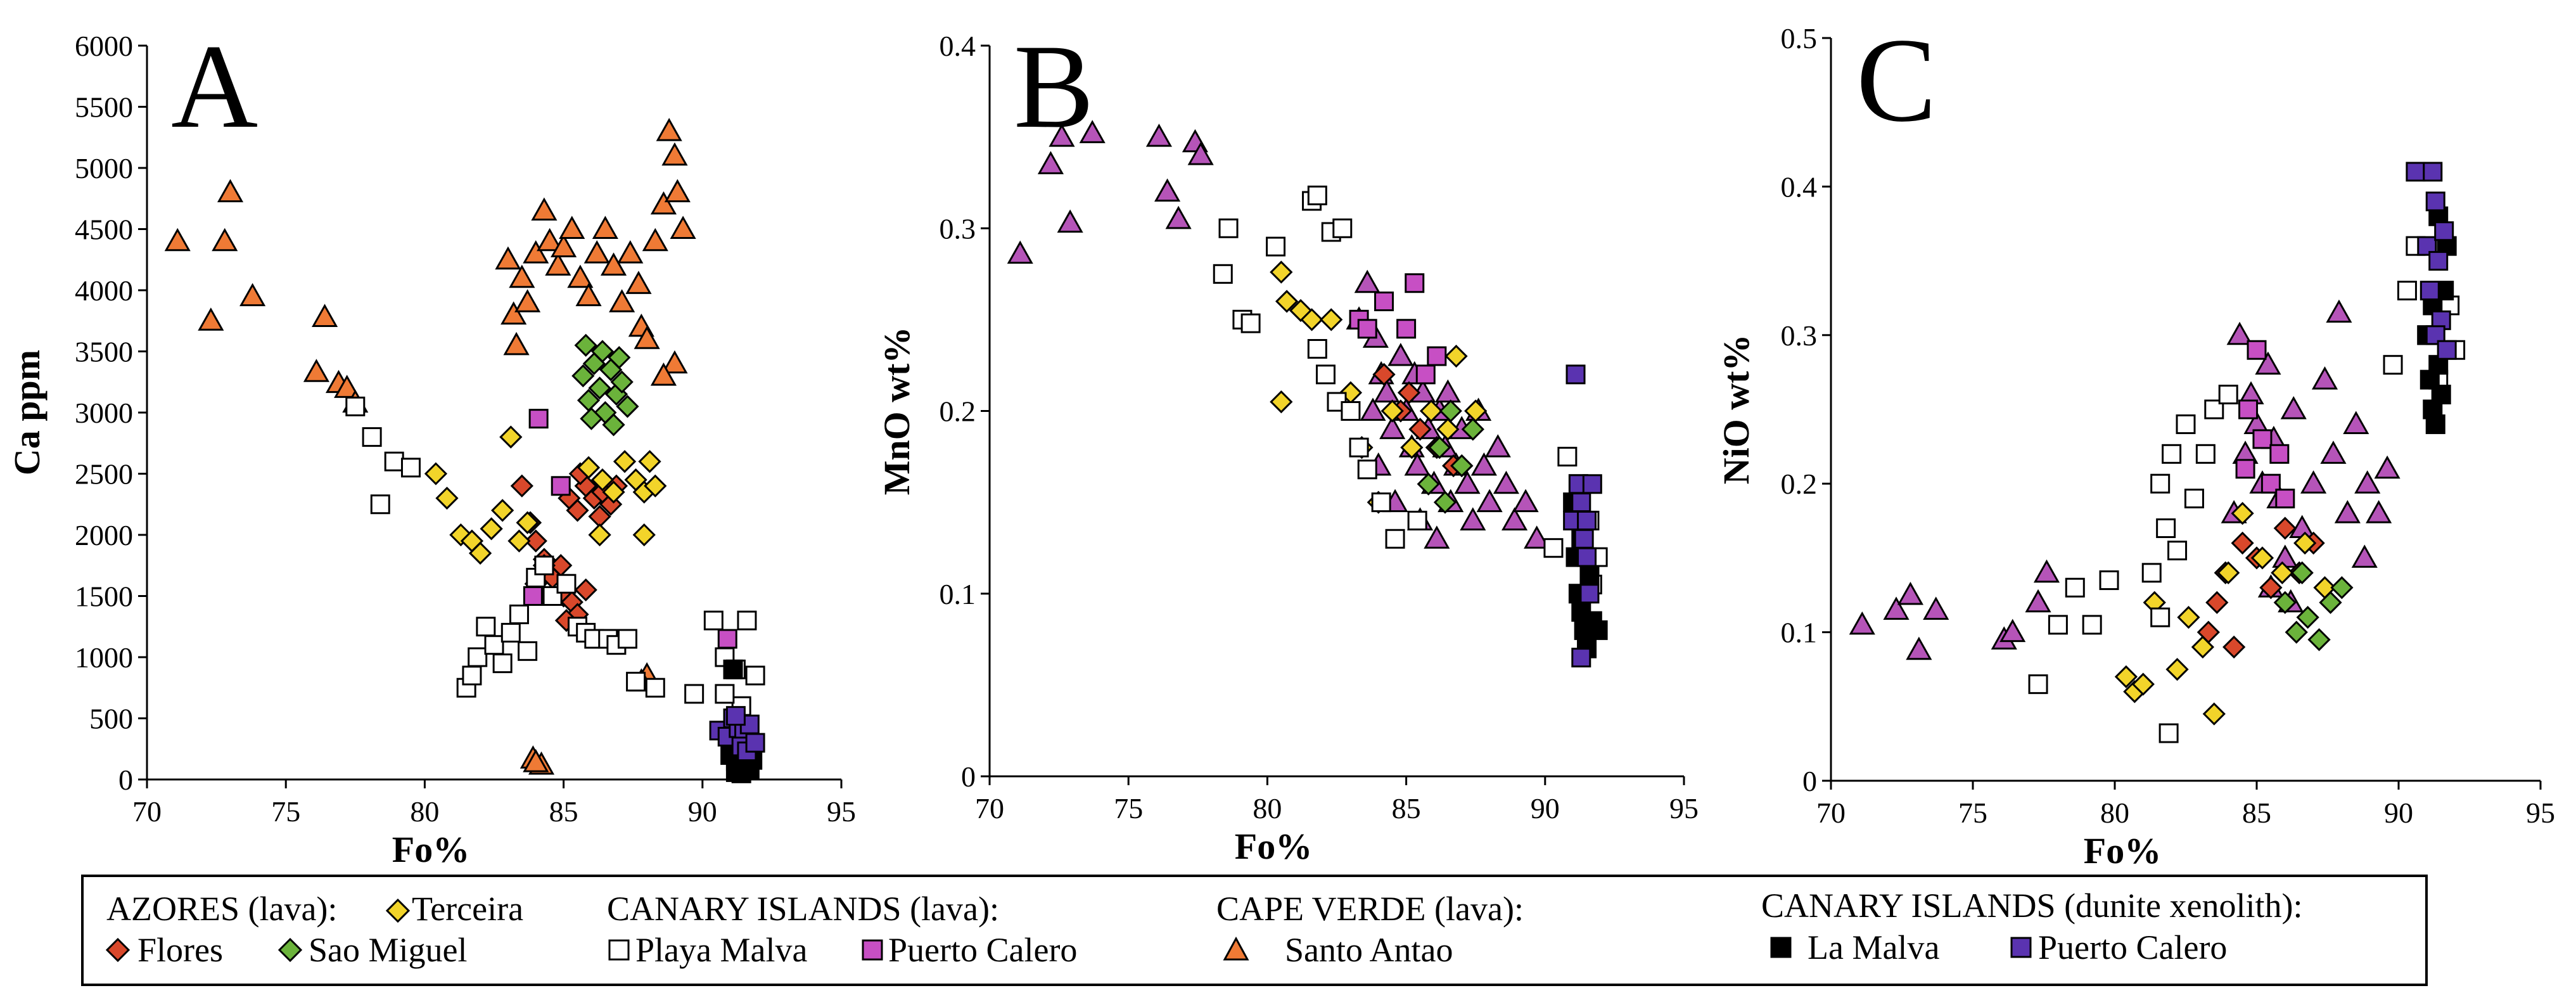 This screenshot has width=2576, height=1007. Describe the element at coordinates (104, 352) in the screenshot. I see `y-tick-label: 3500` at that location.